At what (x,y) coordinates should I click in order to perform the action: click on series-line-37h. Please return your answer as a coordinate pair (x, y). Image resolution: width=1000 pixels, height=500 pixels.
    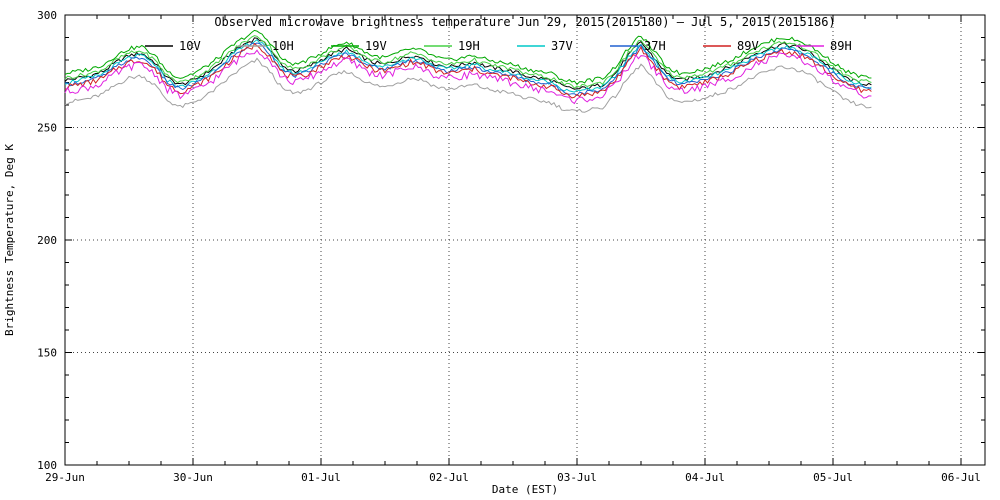
    Looking at the image, I should click on (468, 69).